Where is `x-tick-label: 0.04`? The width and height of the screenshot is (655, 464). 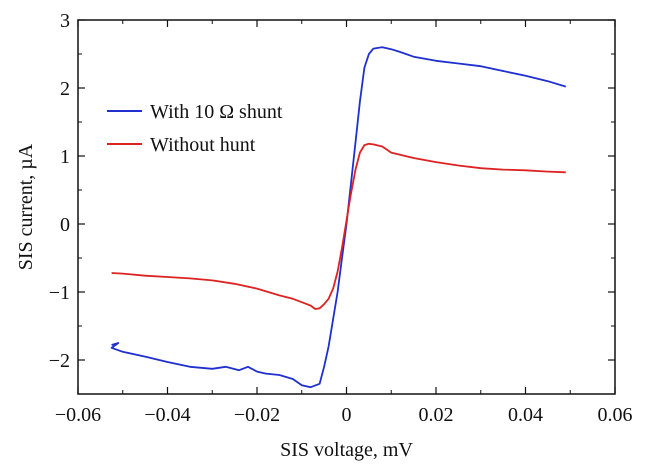
x-tick-label: 0.04 is located at coordinates (525, 415).